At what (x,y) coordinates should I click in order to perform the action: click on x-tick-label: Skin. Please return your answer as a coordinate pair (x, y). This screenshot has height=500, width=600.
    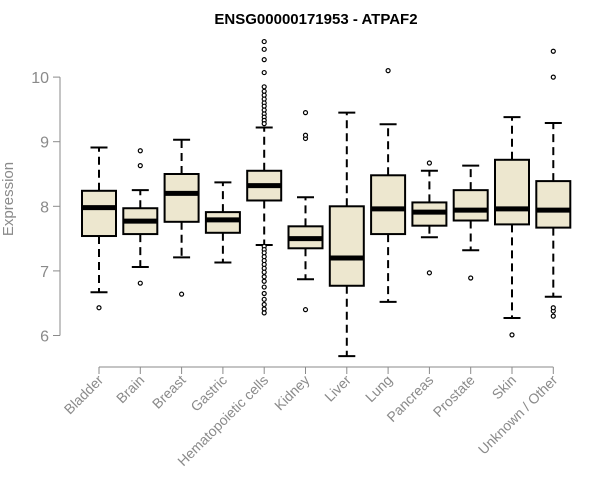
    Looking at the image, I should click on (504, 387).